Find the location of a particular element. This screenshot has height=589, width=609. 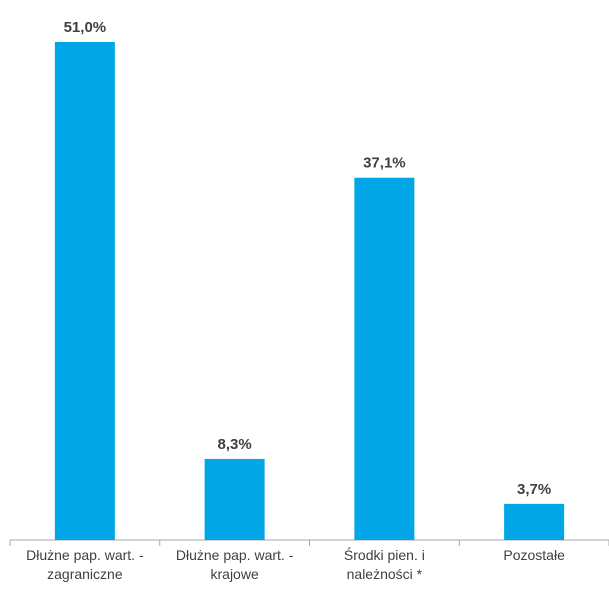

category-label: Dłużne pap. wart. -krajowe is located at coordinates (235, 564).